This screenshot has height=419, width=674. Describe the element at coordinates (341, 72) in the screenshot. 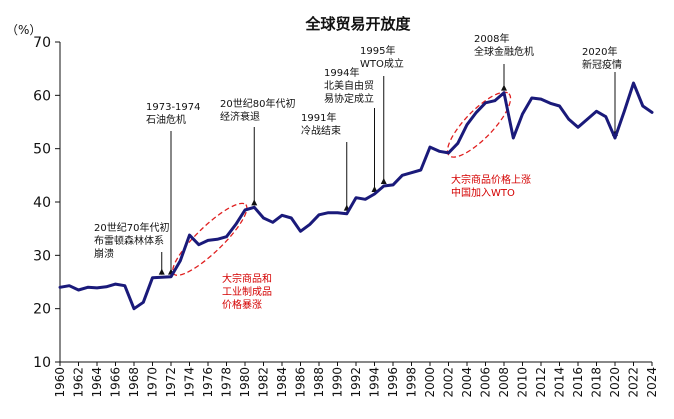

I see `annotation-text: 1994年` at that location.